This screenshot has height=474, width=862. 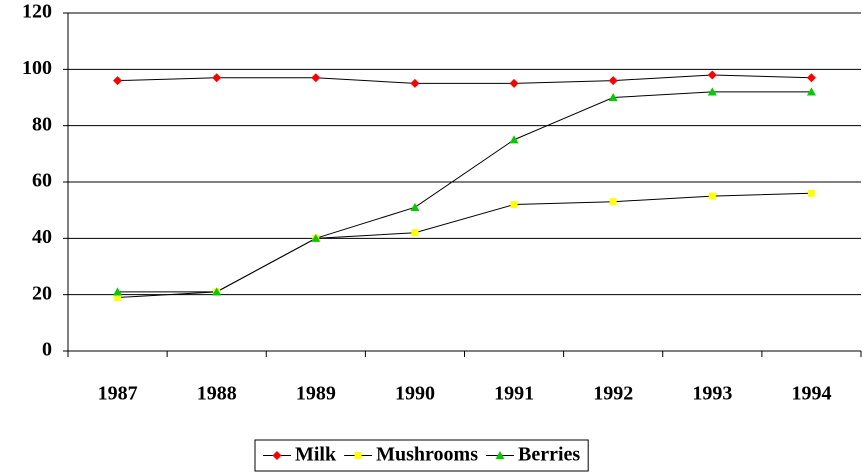 What do you see at coordinates (47, 350) in the screenshot?
I see `y-tick-label: 0` at bounding box center [47, 350].